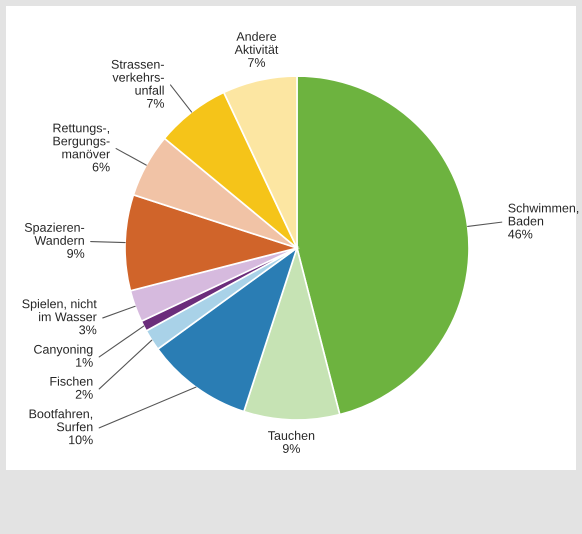 The image size is (582, 534). Describe the element at coordinates (101, 167) in the screenshot. I see `data-label: 6%` at that location.